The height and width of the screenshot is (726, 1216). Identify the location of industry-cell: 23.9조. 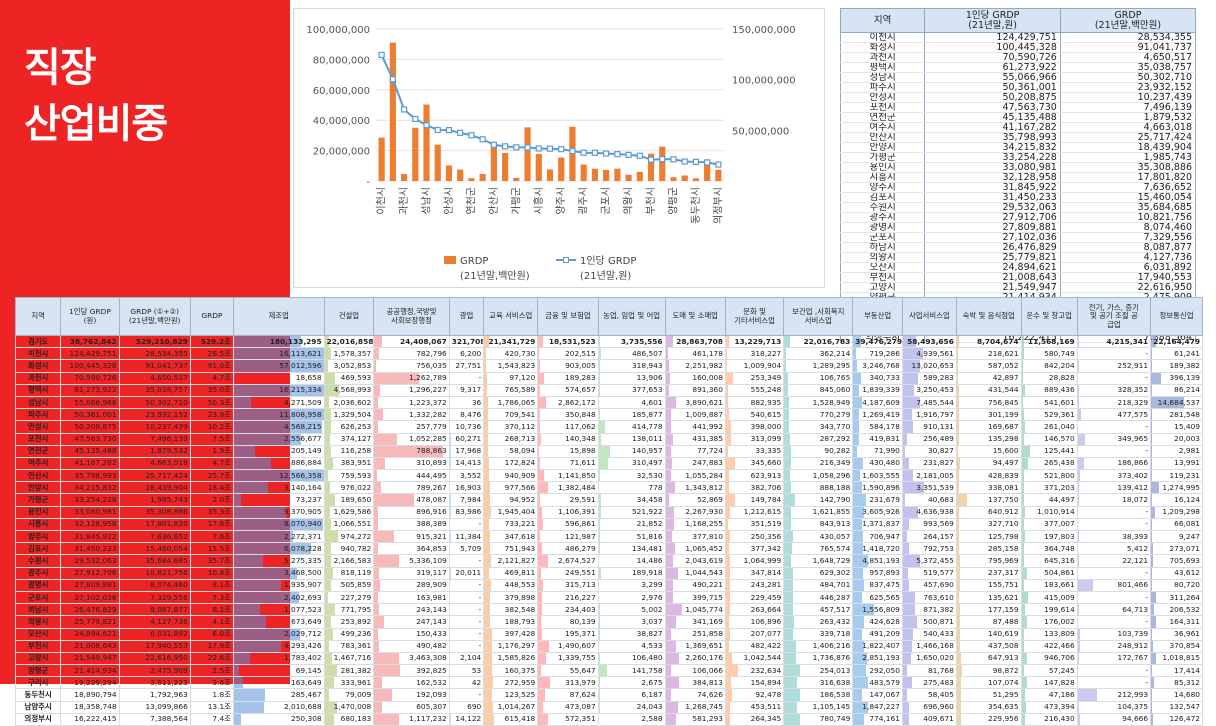
(211, 415).